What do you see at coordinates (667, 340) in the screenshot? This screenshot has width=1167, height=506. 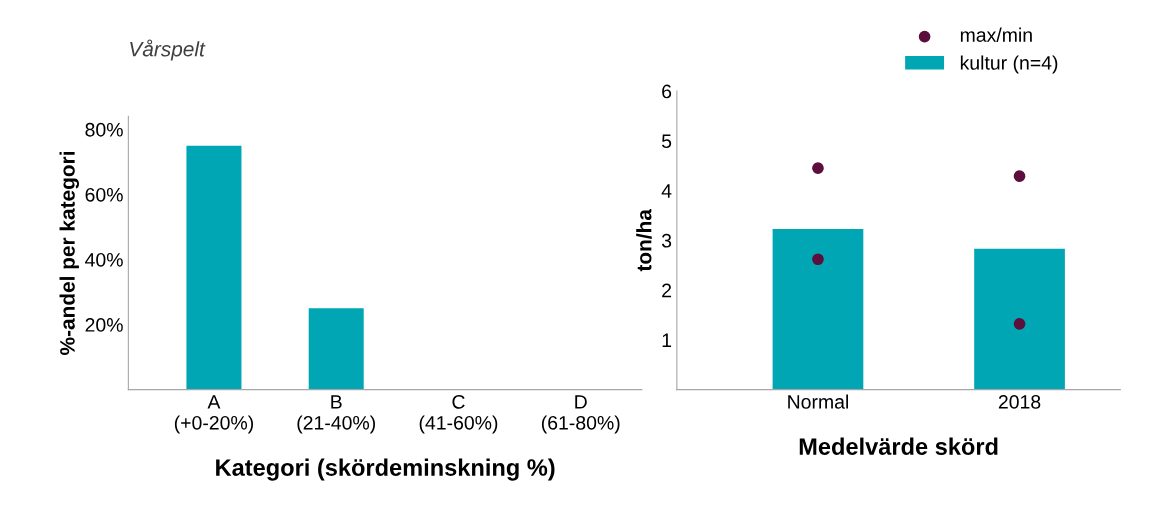 I see `y-tick-label: 1` at bounding box center [667, 340].